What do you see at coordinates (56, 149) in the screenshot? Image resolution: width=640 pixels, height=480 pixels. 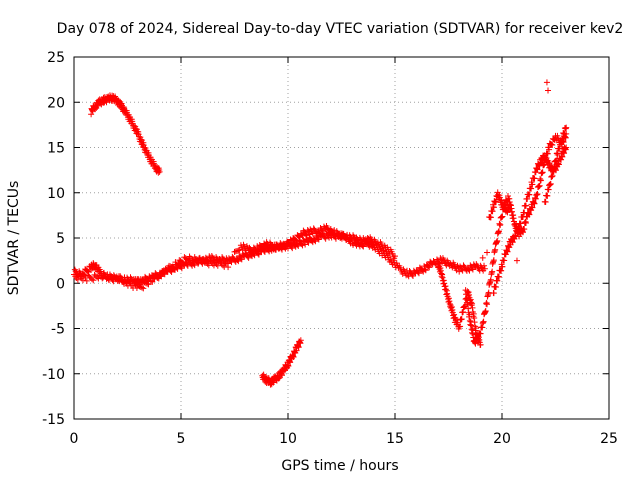 I see `y-tick-label: 15` at bounding box center [56, 149].